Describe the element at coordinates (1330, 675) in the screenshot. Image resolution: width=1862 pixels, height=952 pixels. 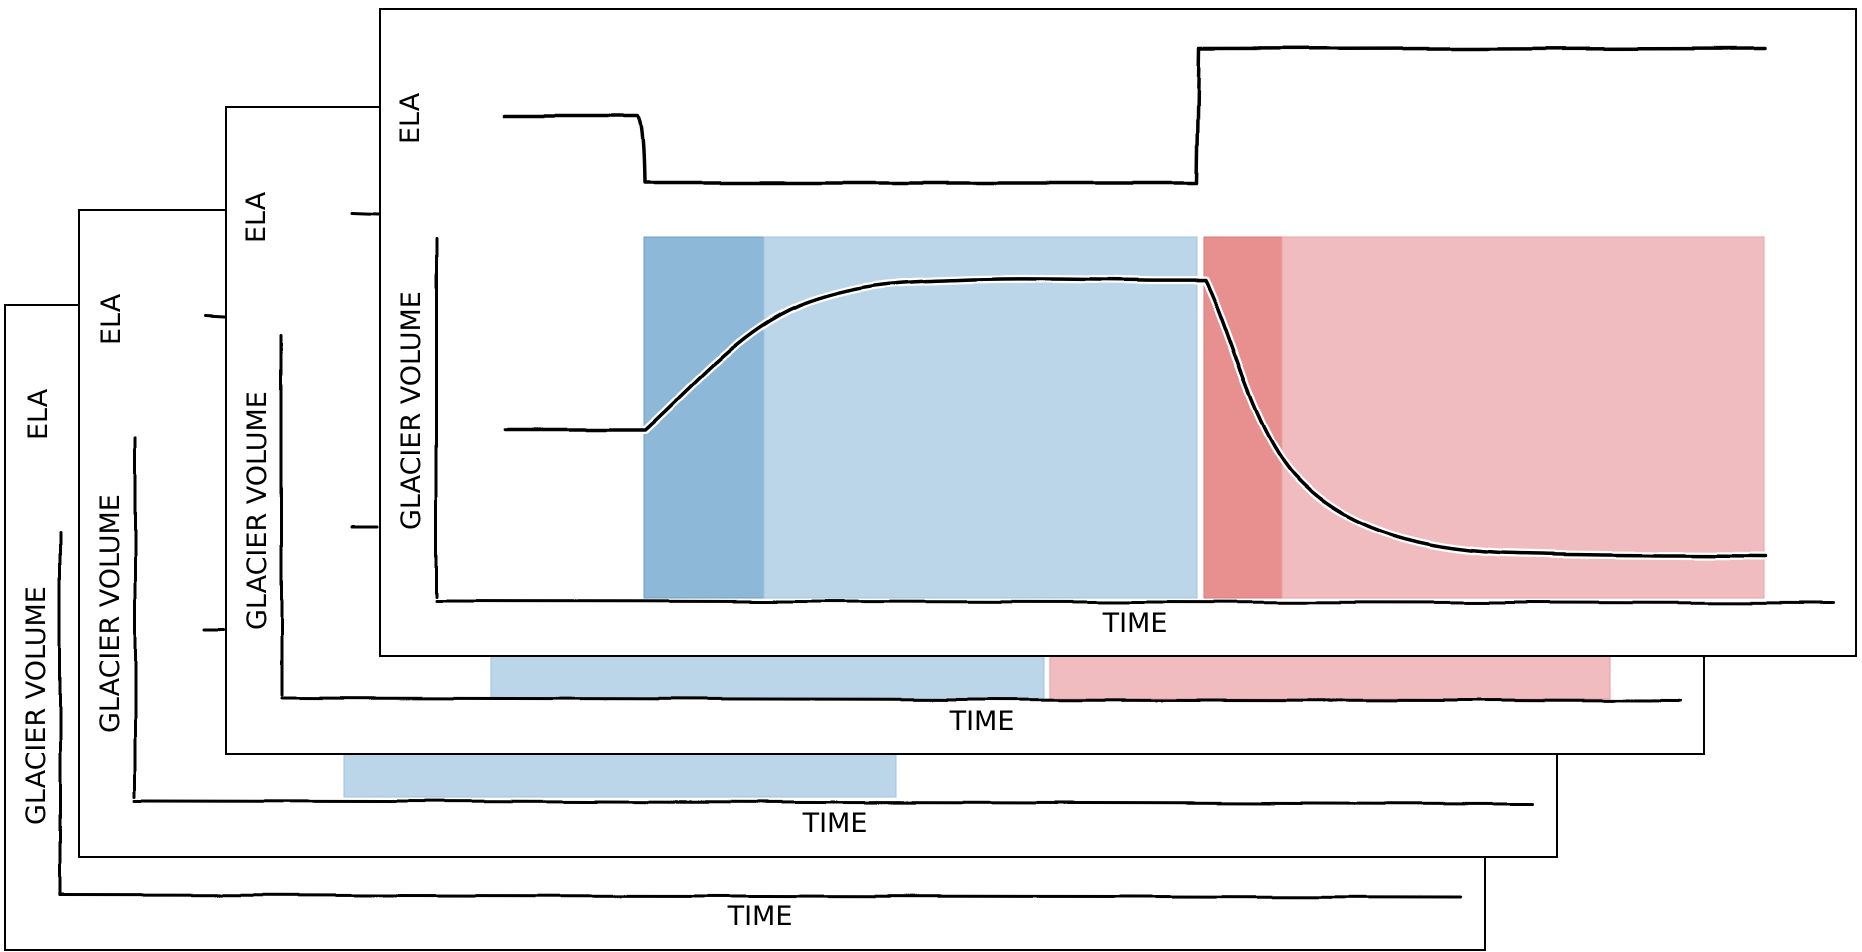
I see `panel-3-retreat-band` at that location.